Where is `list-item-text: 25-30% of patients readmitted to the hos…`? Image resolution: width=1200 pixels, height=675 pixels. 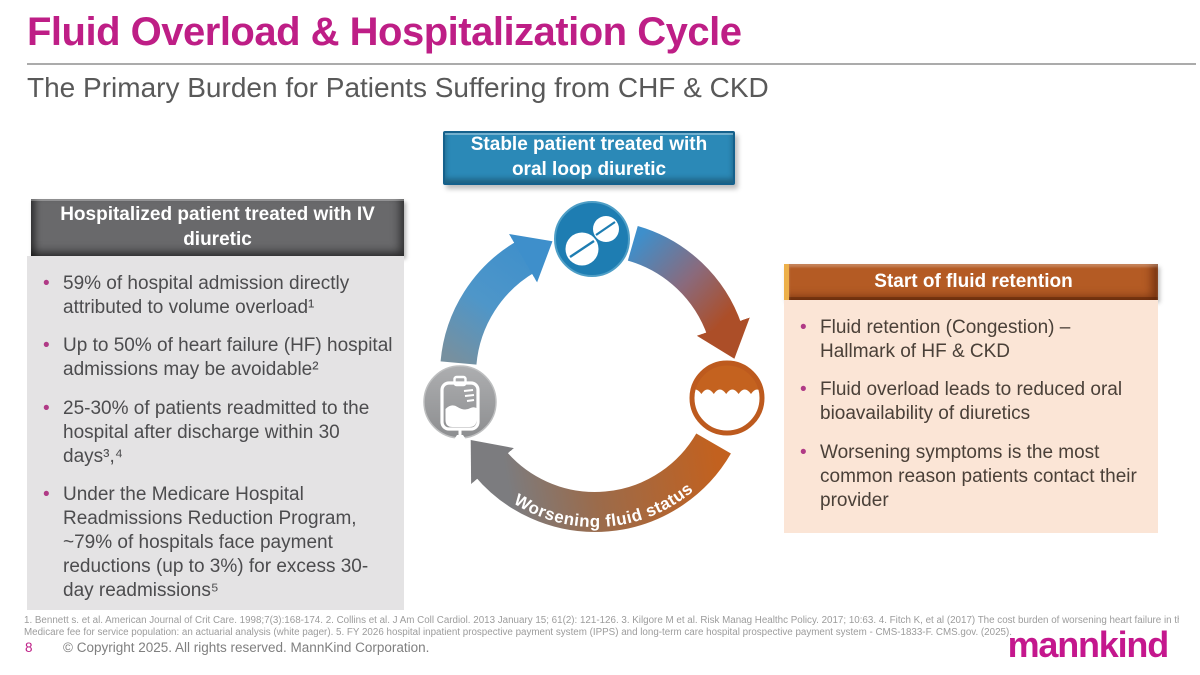 list-item-text: 25-30% of patients readmitted to the hos… is located at coordinates (216, 432).